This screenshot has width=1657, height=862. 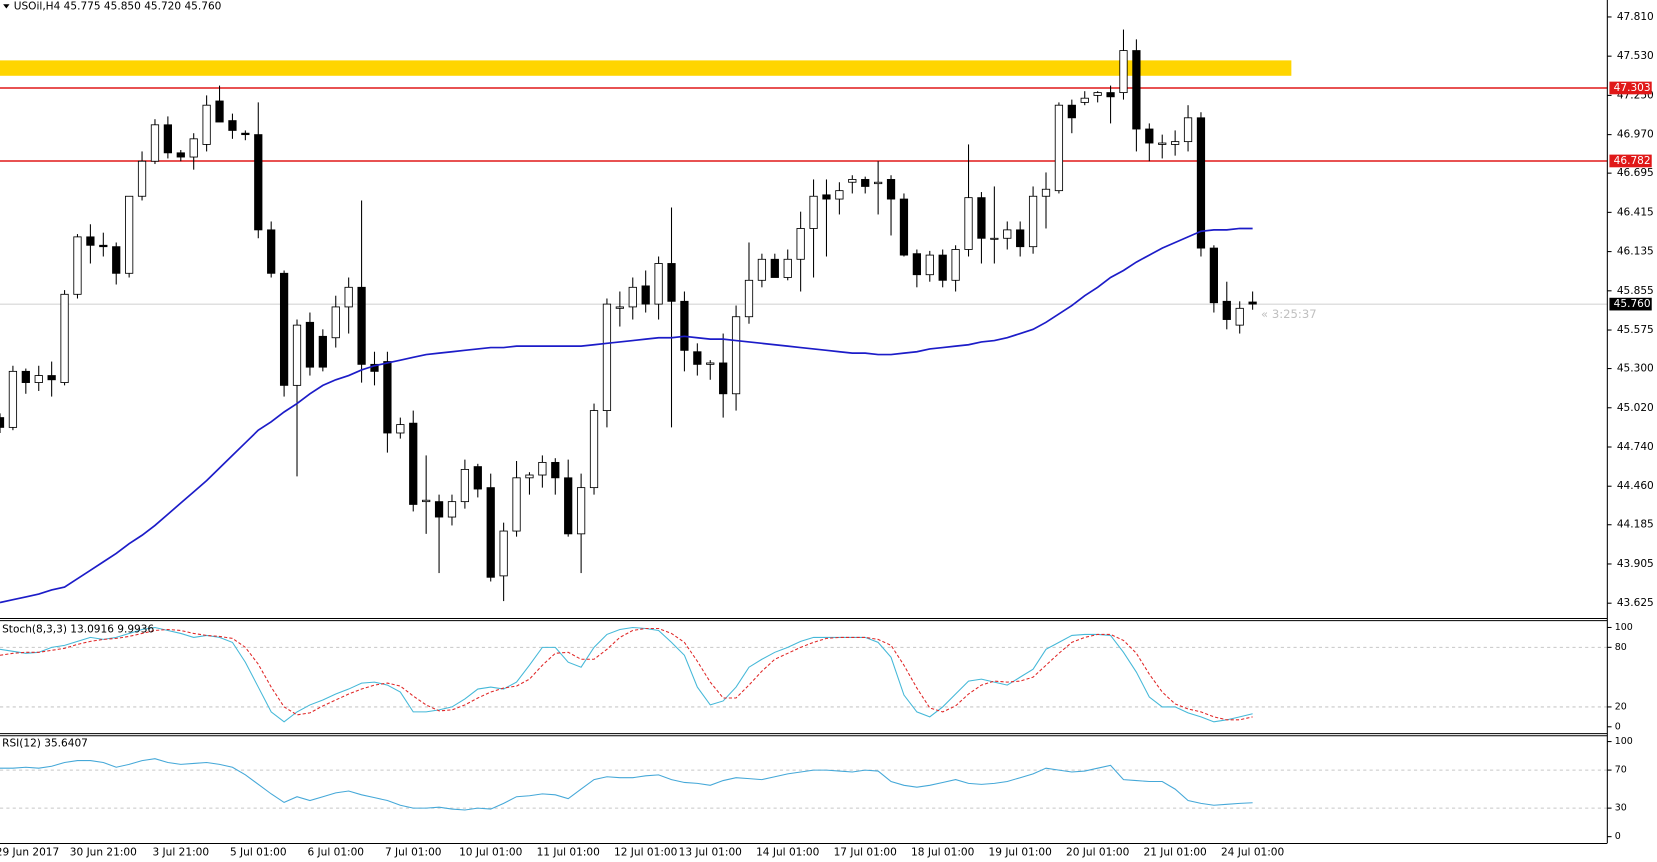 What do you see at coordinates (1635, 486) in the screenshot?
I see `y-tick-label: 44.460` at bounding box center [1635, 486].